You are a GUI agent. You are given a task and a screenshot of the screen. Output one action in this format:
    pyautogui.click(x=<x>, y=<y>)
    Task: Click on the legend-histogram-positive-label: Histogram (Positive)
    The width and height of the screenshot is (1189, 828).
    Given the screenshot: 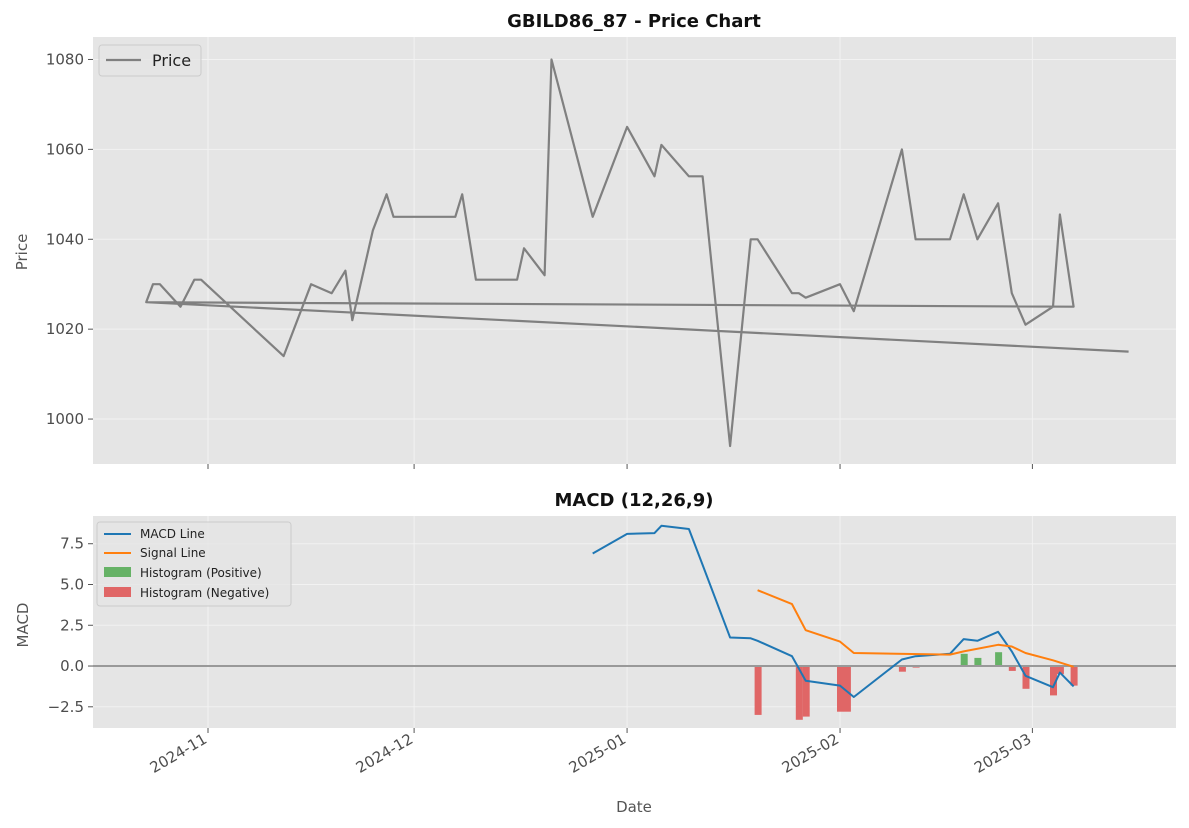 What is the action you would take?
    pyautogui.click(x=201, y=573)
    